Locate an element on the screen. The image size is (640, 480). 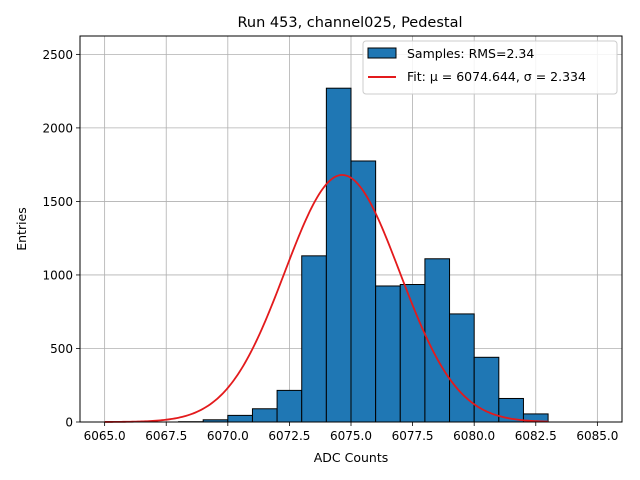
x-tick-label: 6075.0 is located at coordinates (351, 436).